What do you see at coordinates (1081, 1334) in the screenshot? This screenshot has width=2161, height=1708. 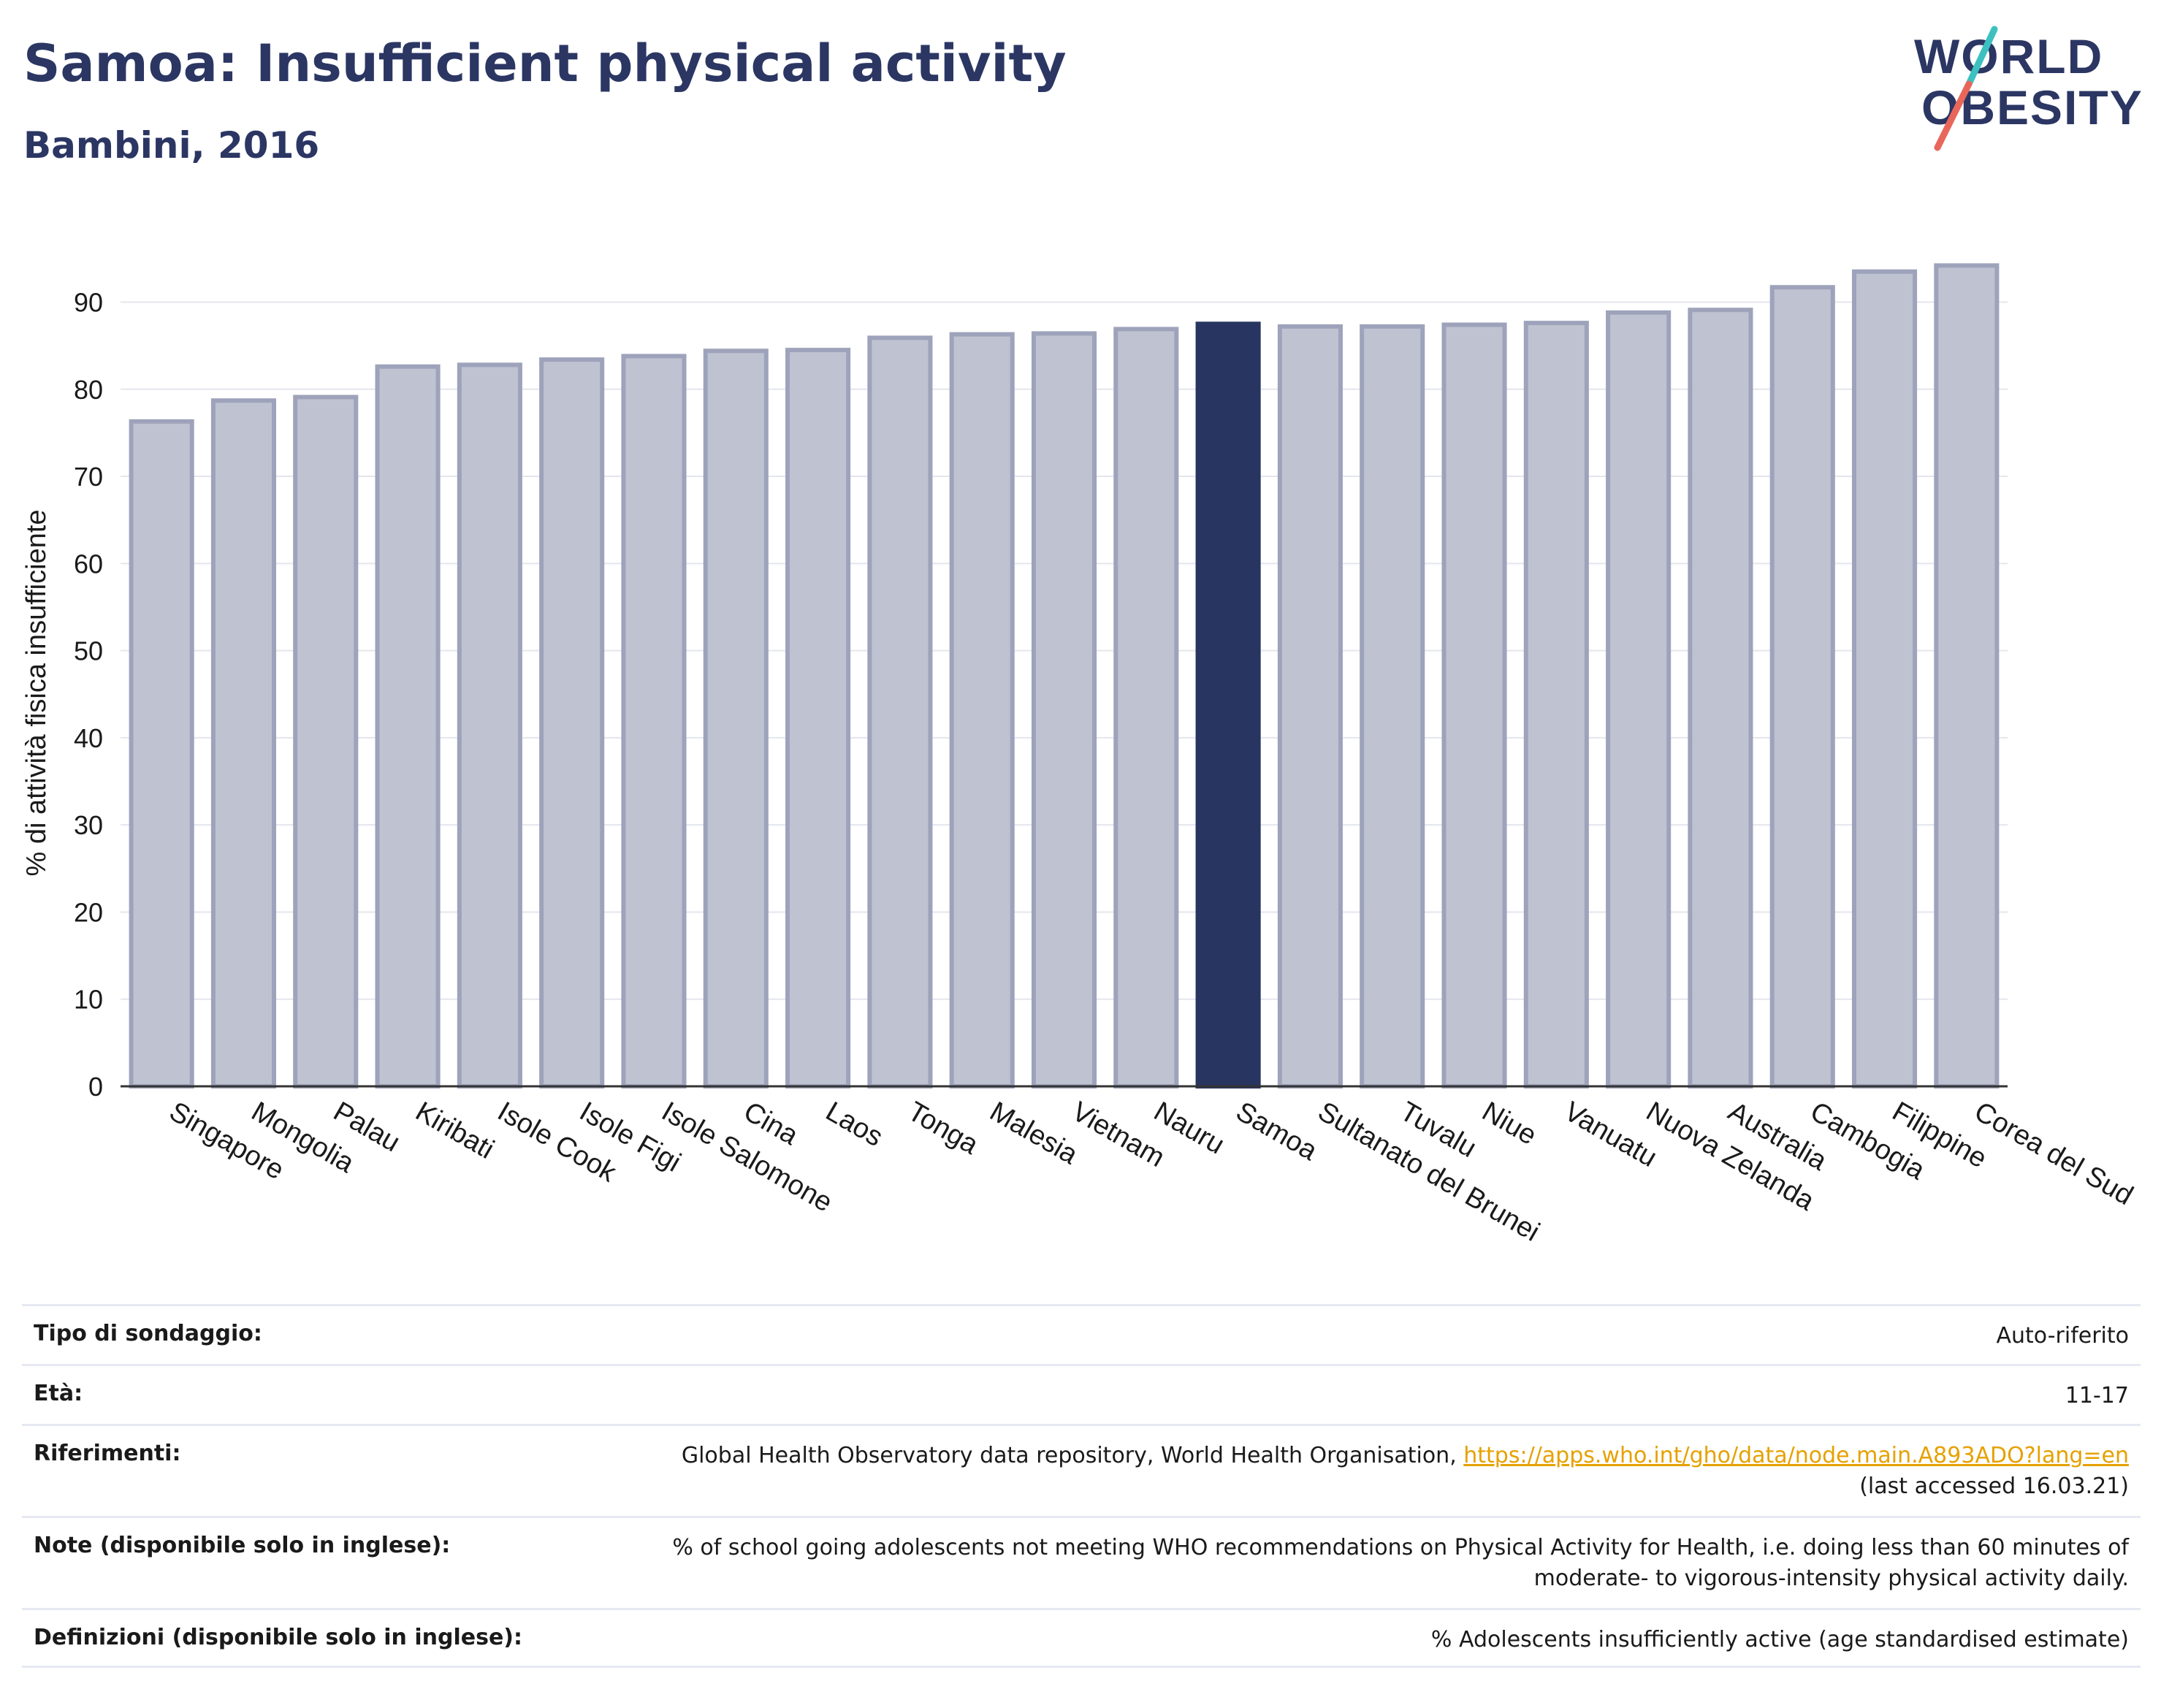 I see `meta-row: Tipo di sondaggio: Auto-riferito` at bounding box center [1081, 1334].